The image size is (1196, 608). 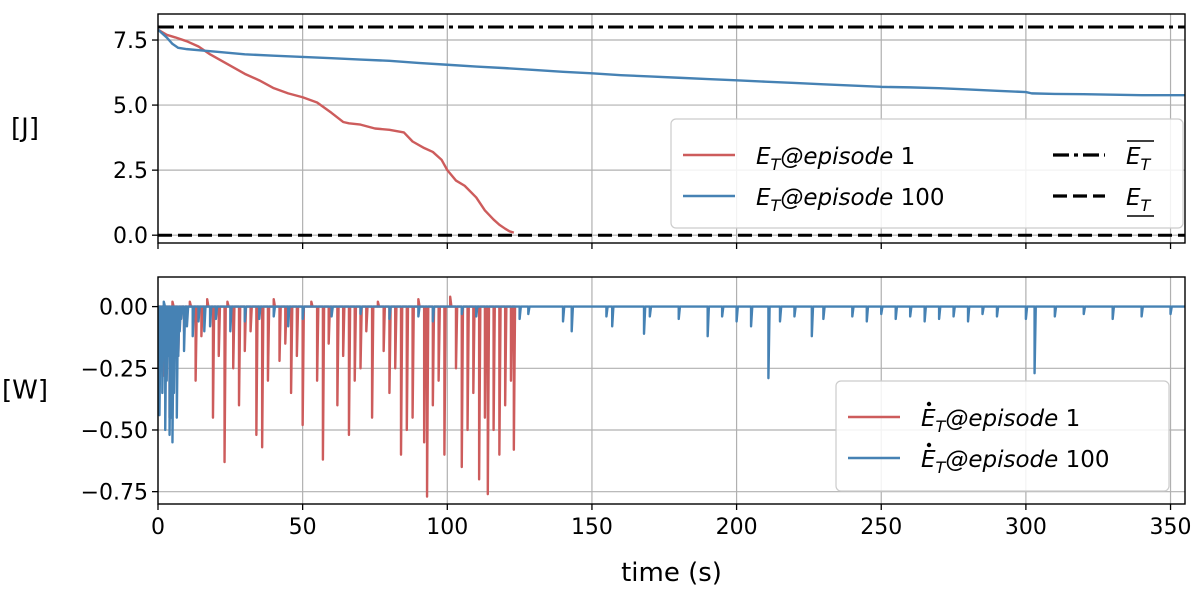 What do you see at coordinates (303, 527) in the screenshot?
I see `x-tick-label: 50` at bounding box center [303, 527].